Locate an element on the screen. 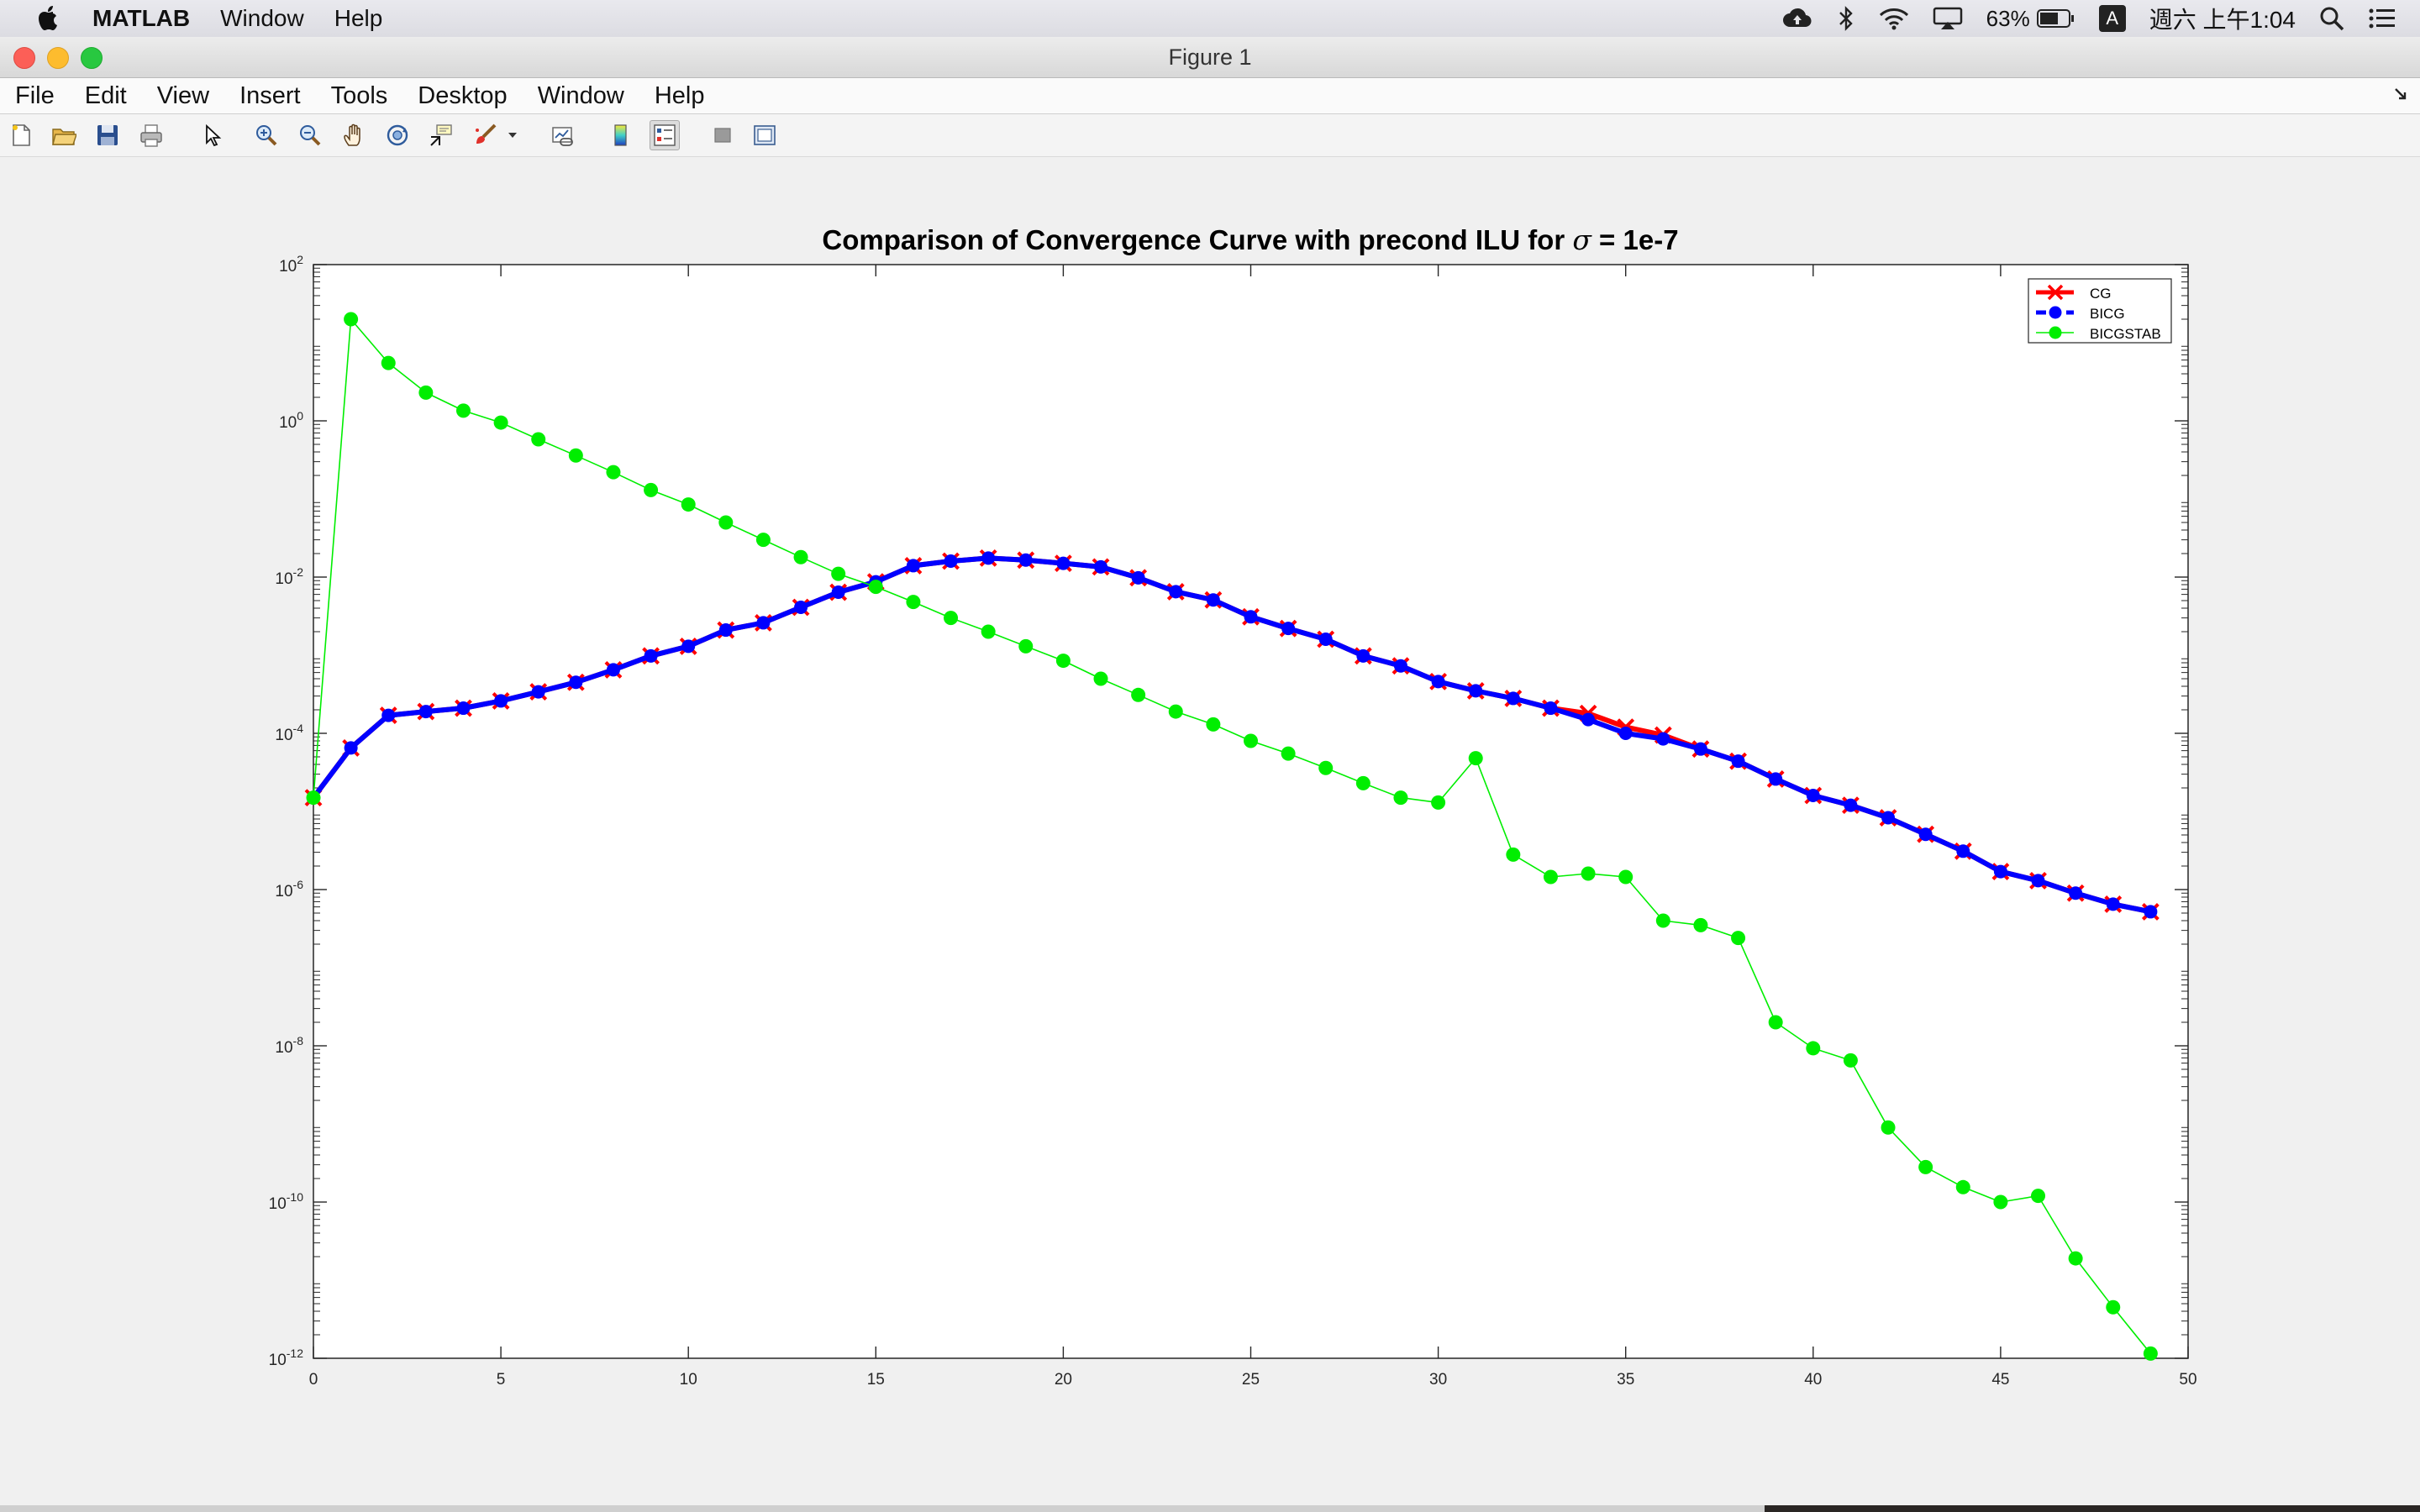  window-title: Figure 1 is located at coordinates (1210, 57).